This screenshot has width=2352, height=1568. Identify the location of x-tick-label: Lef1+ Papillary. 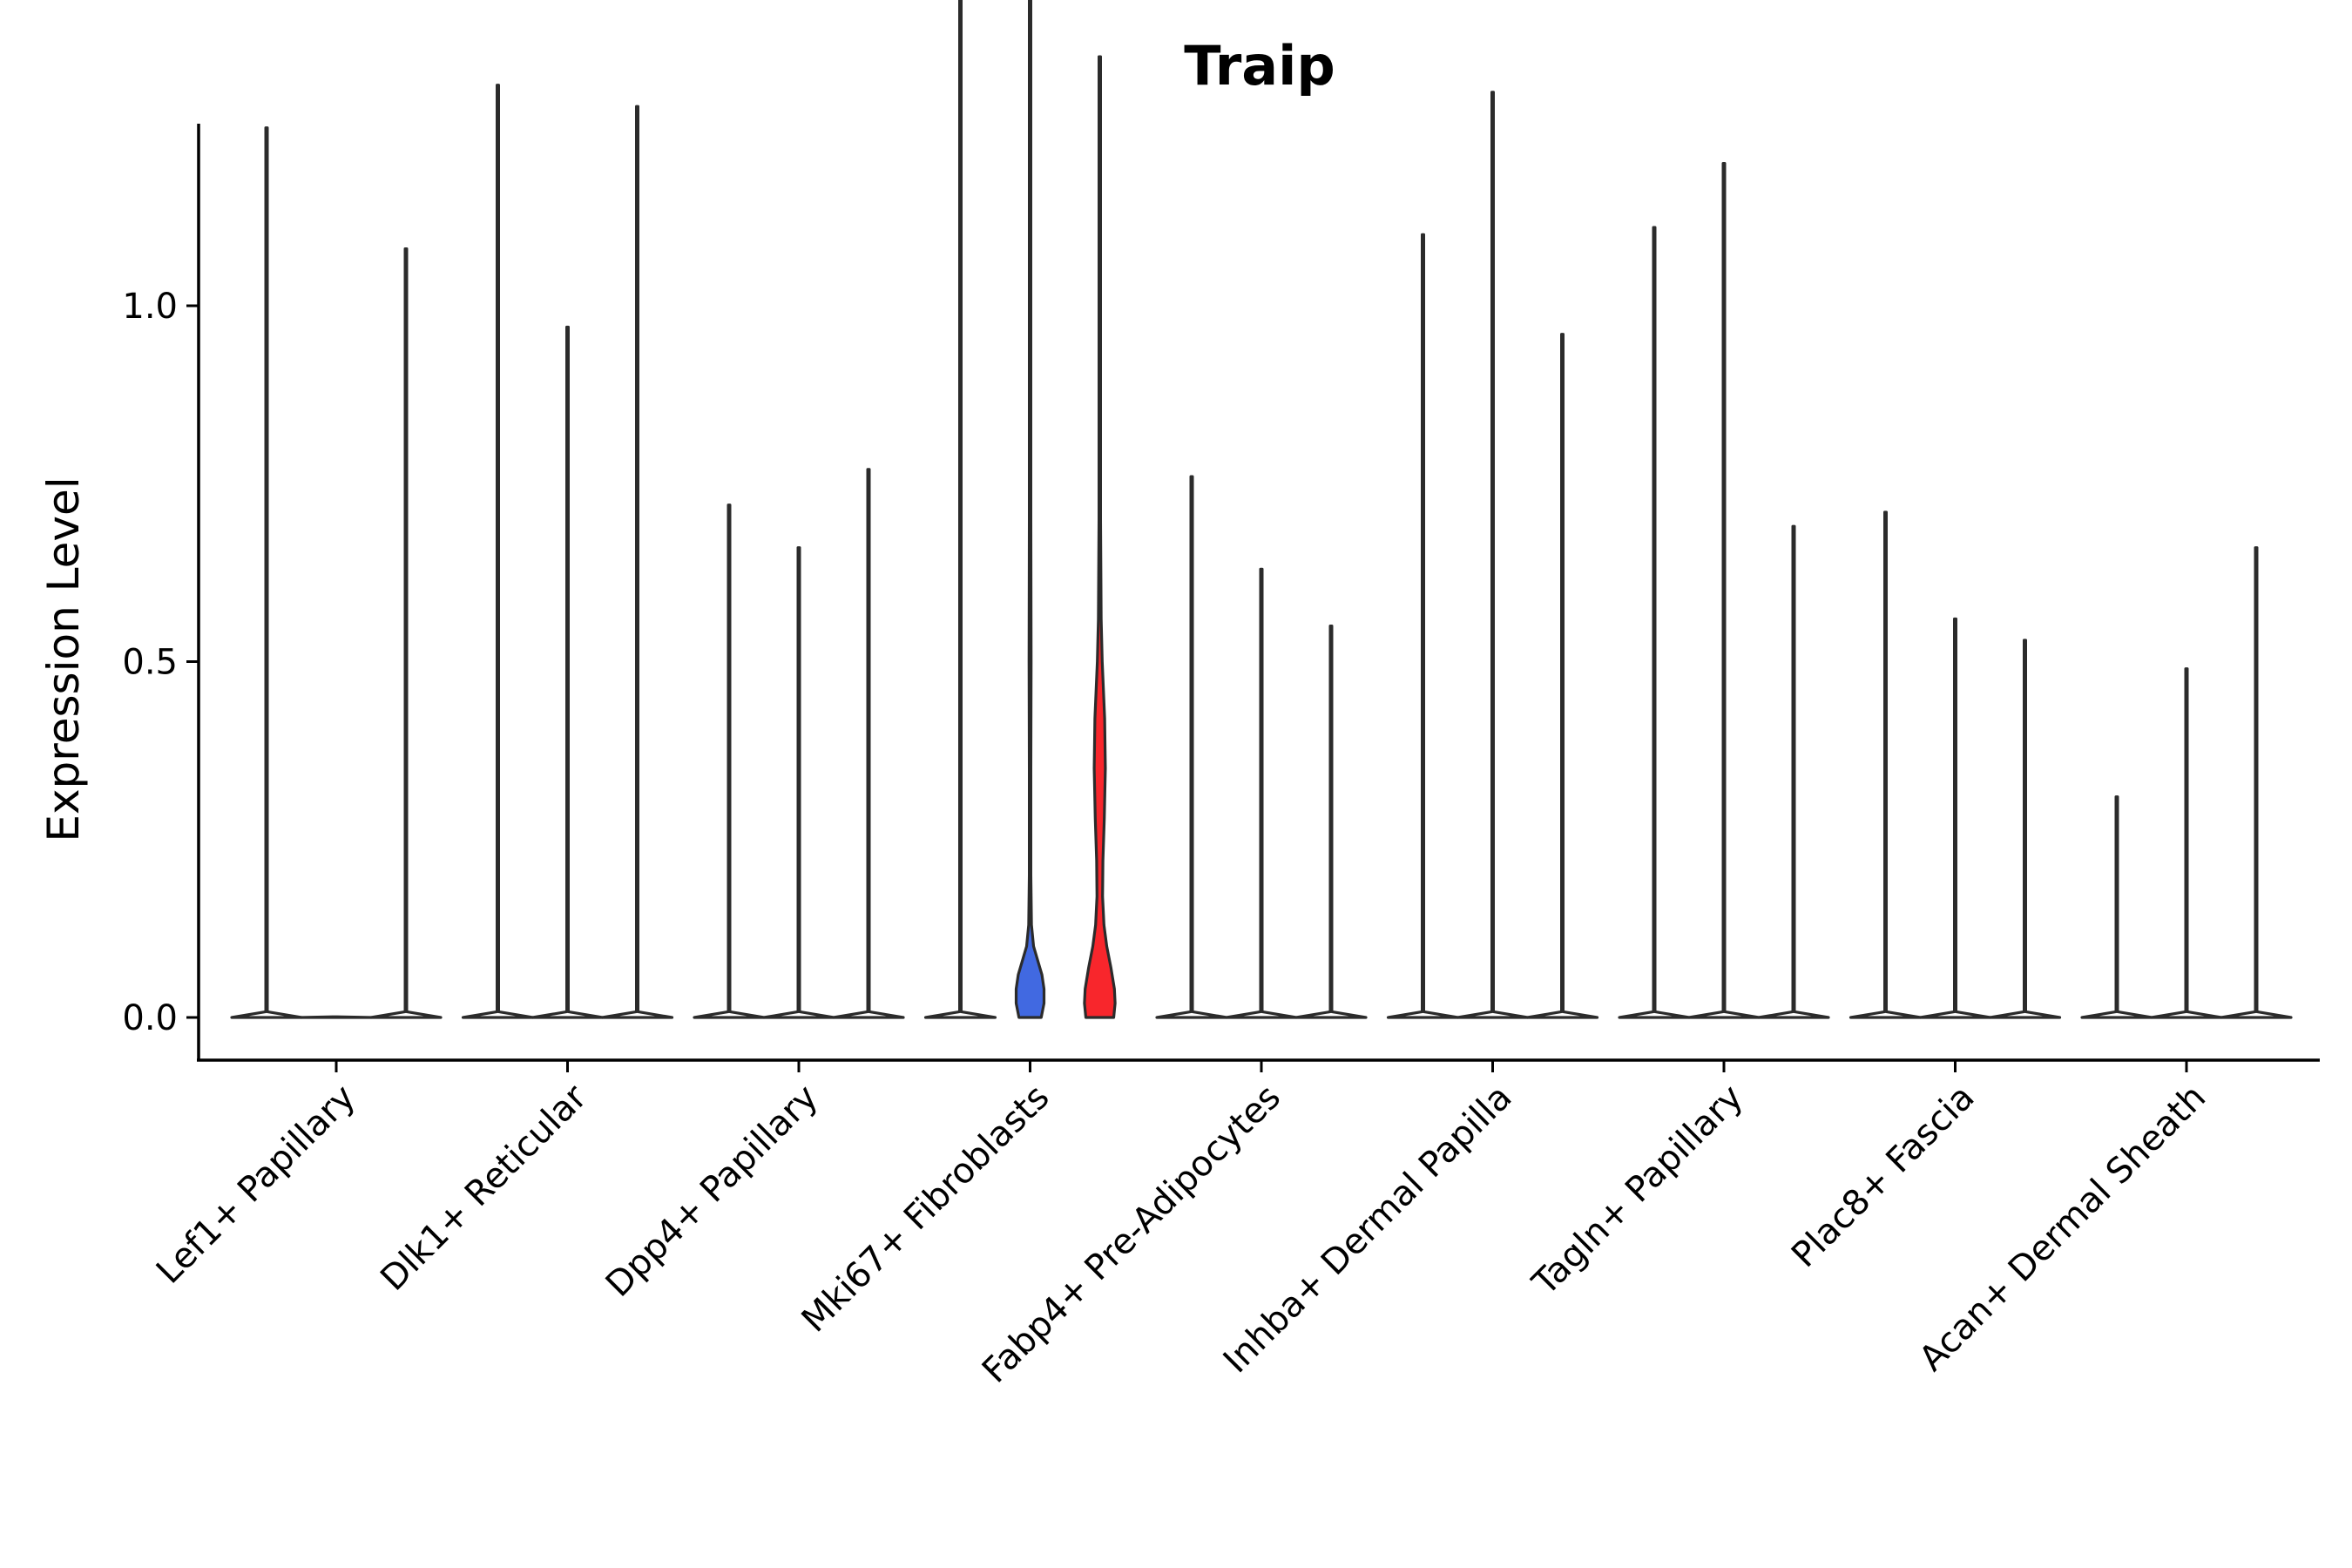
(256, 1185).